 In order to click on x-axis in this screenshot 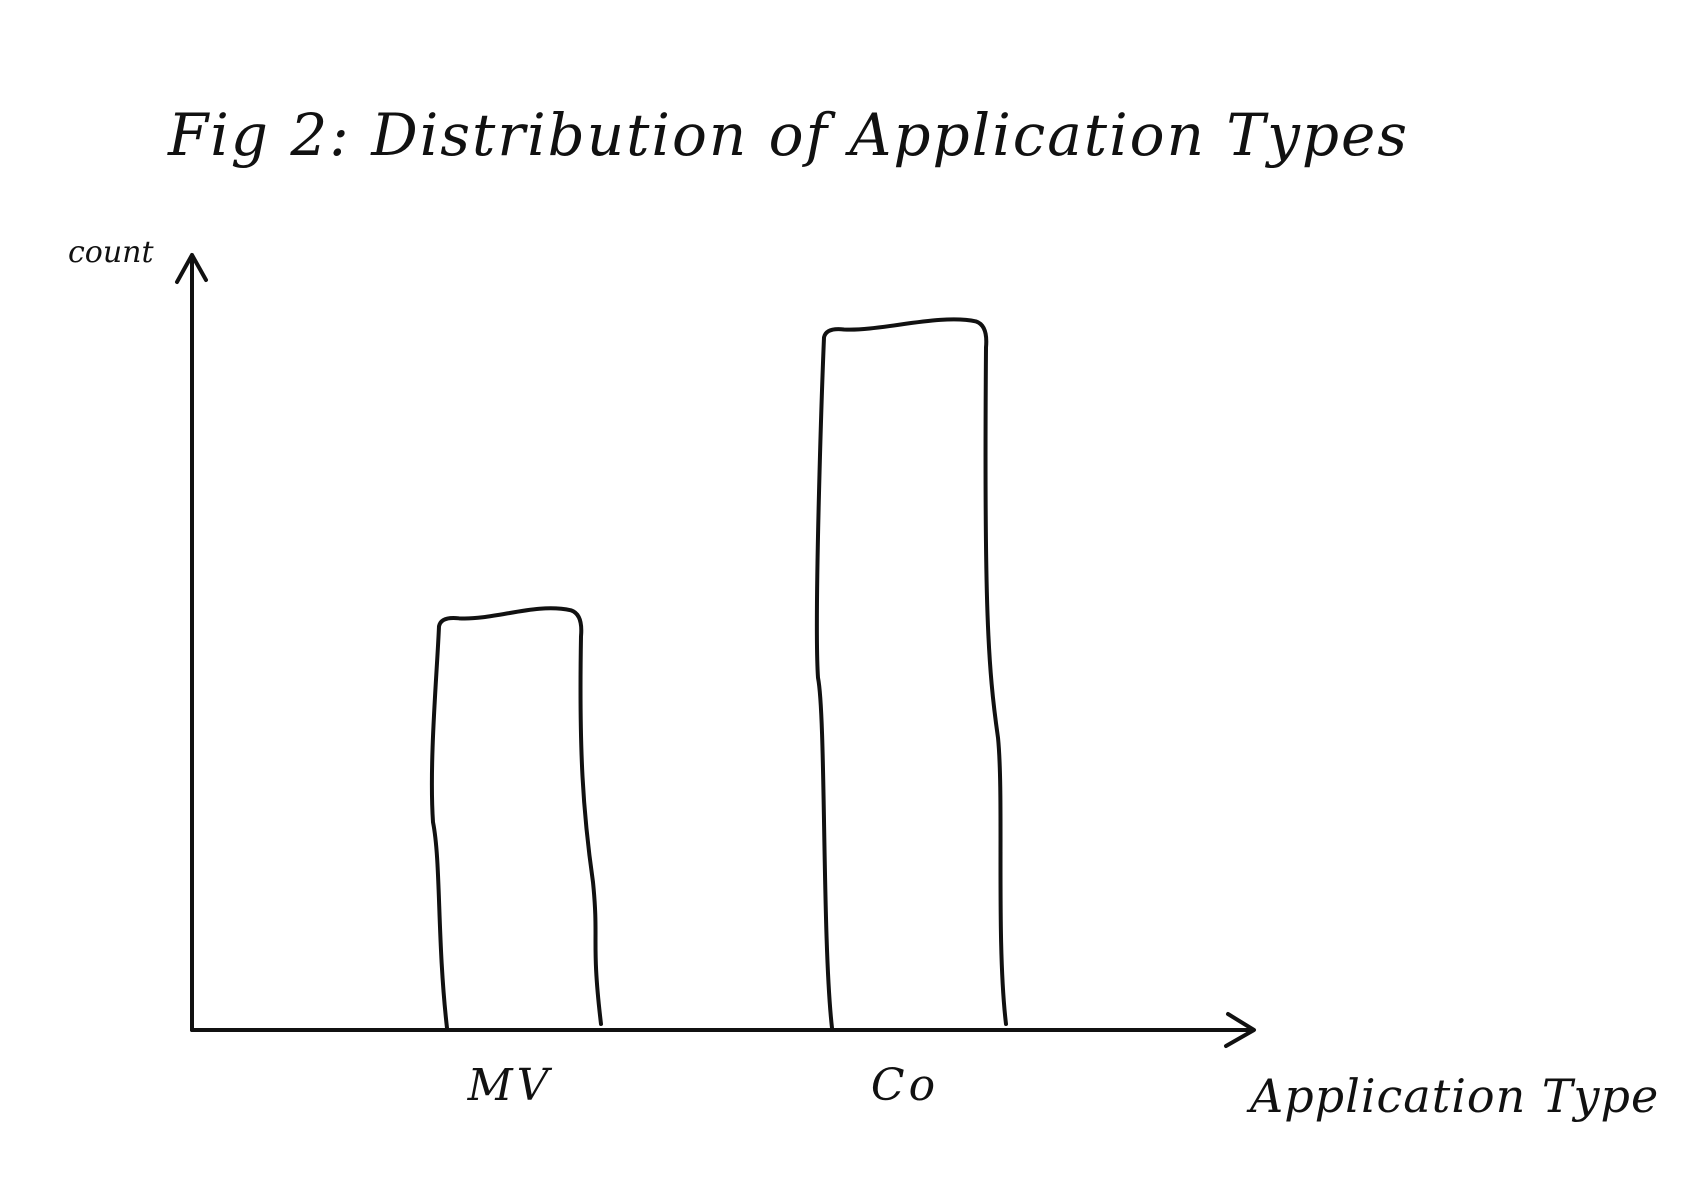, I will do `click(723, 1030)`.